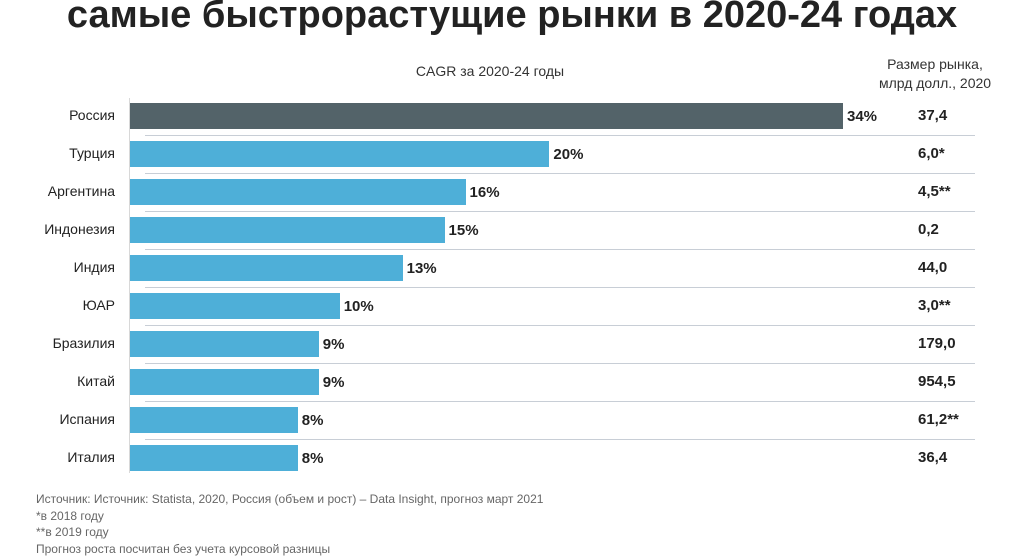 Image resolution: width=1024 pixels, height=559 pixels. Describe the element at coordinates (937, 381) in the screenshot. I see `market-size-value: 954,5` at that location.